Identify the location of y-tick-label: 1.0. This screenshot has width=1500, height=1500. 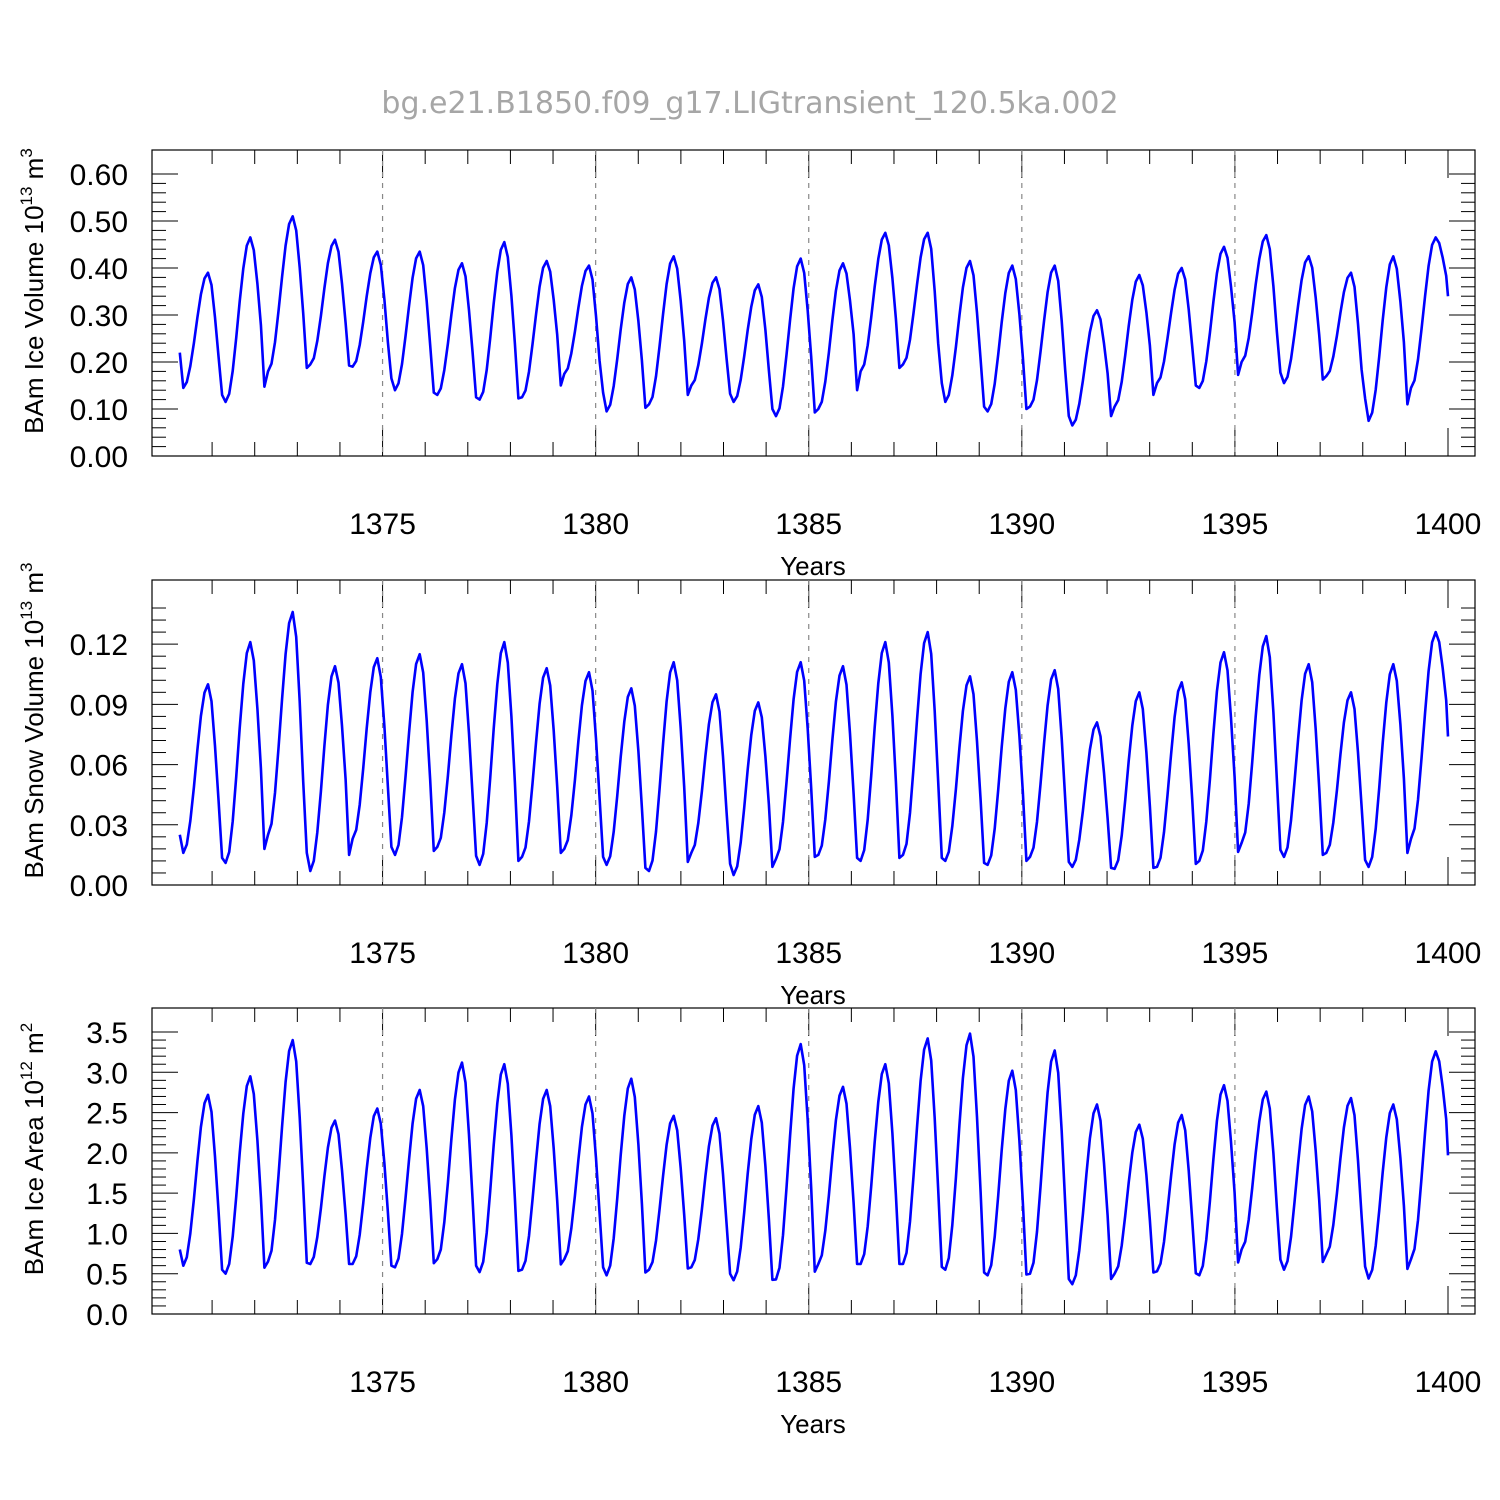
(107, 1234).